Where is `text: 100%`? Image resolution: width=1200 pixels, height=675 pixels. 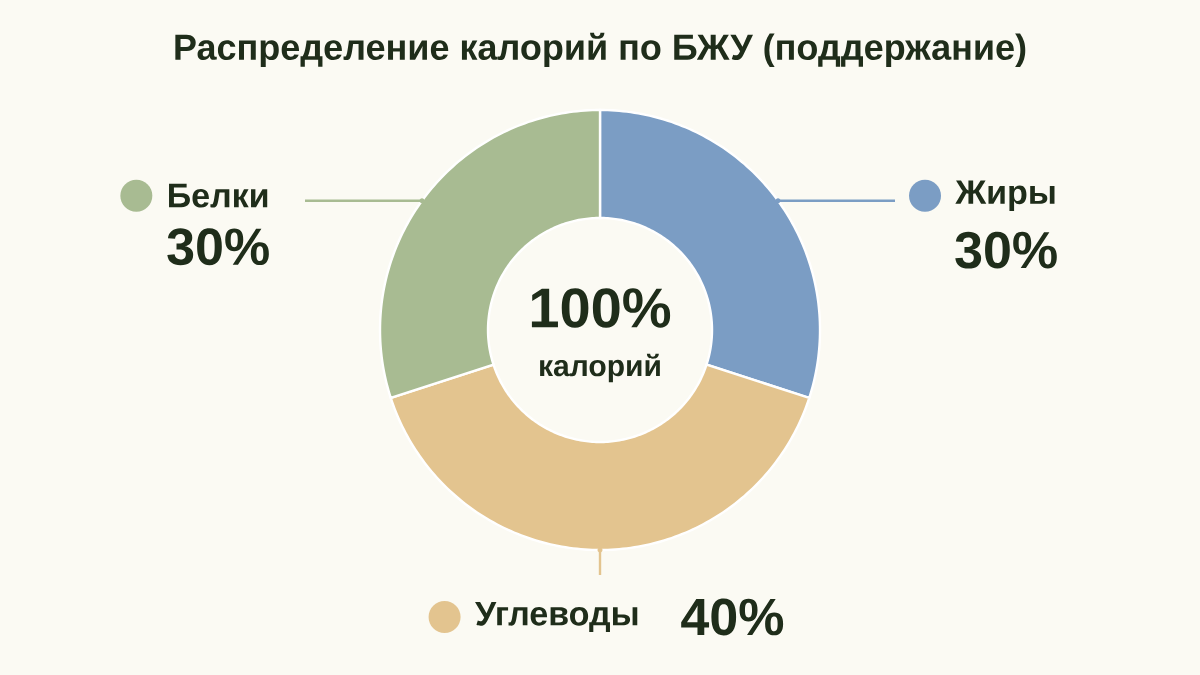 text: 100% is located at coordinates (601, 308).